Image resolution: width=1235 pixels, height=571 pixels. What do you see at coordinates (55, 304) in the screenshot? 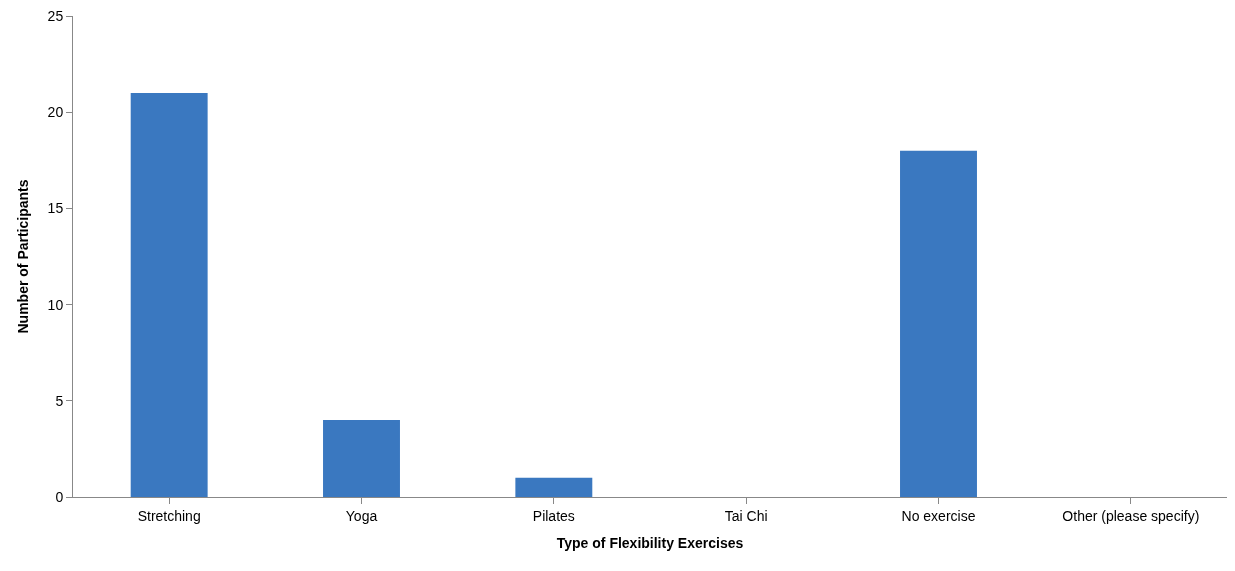
I see `y-tick-label: 10` at bounding box center [55, 304].